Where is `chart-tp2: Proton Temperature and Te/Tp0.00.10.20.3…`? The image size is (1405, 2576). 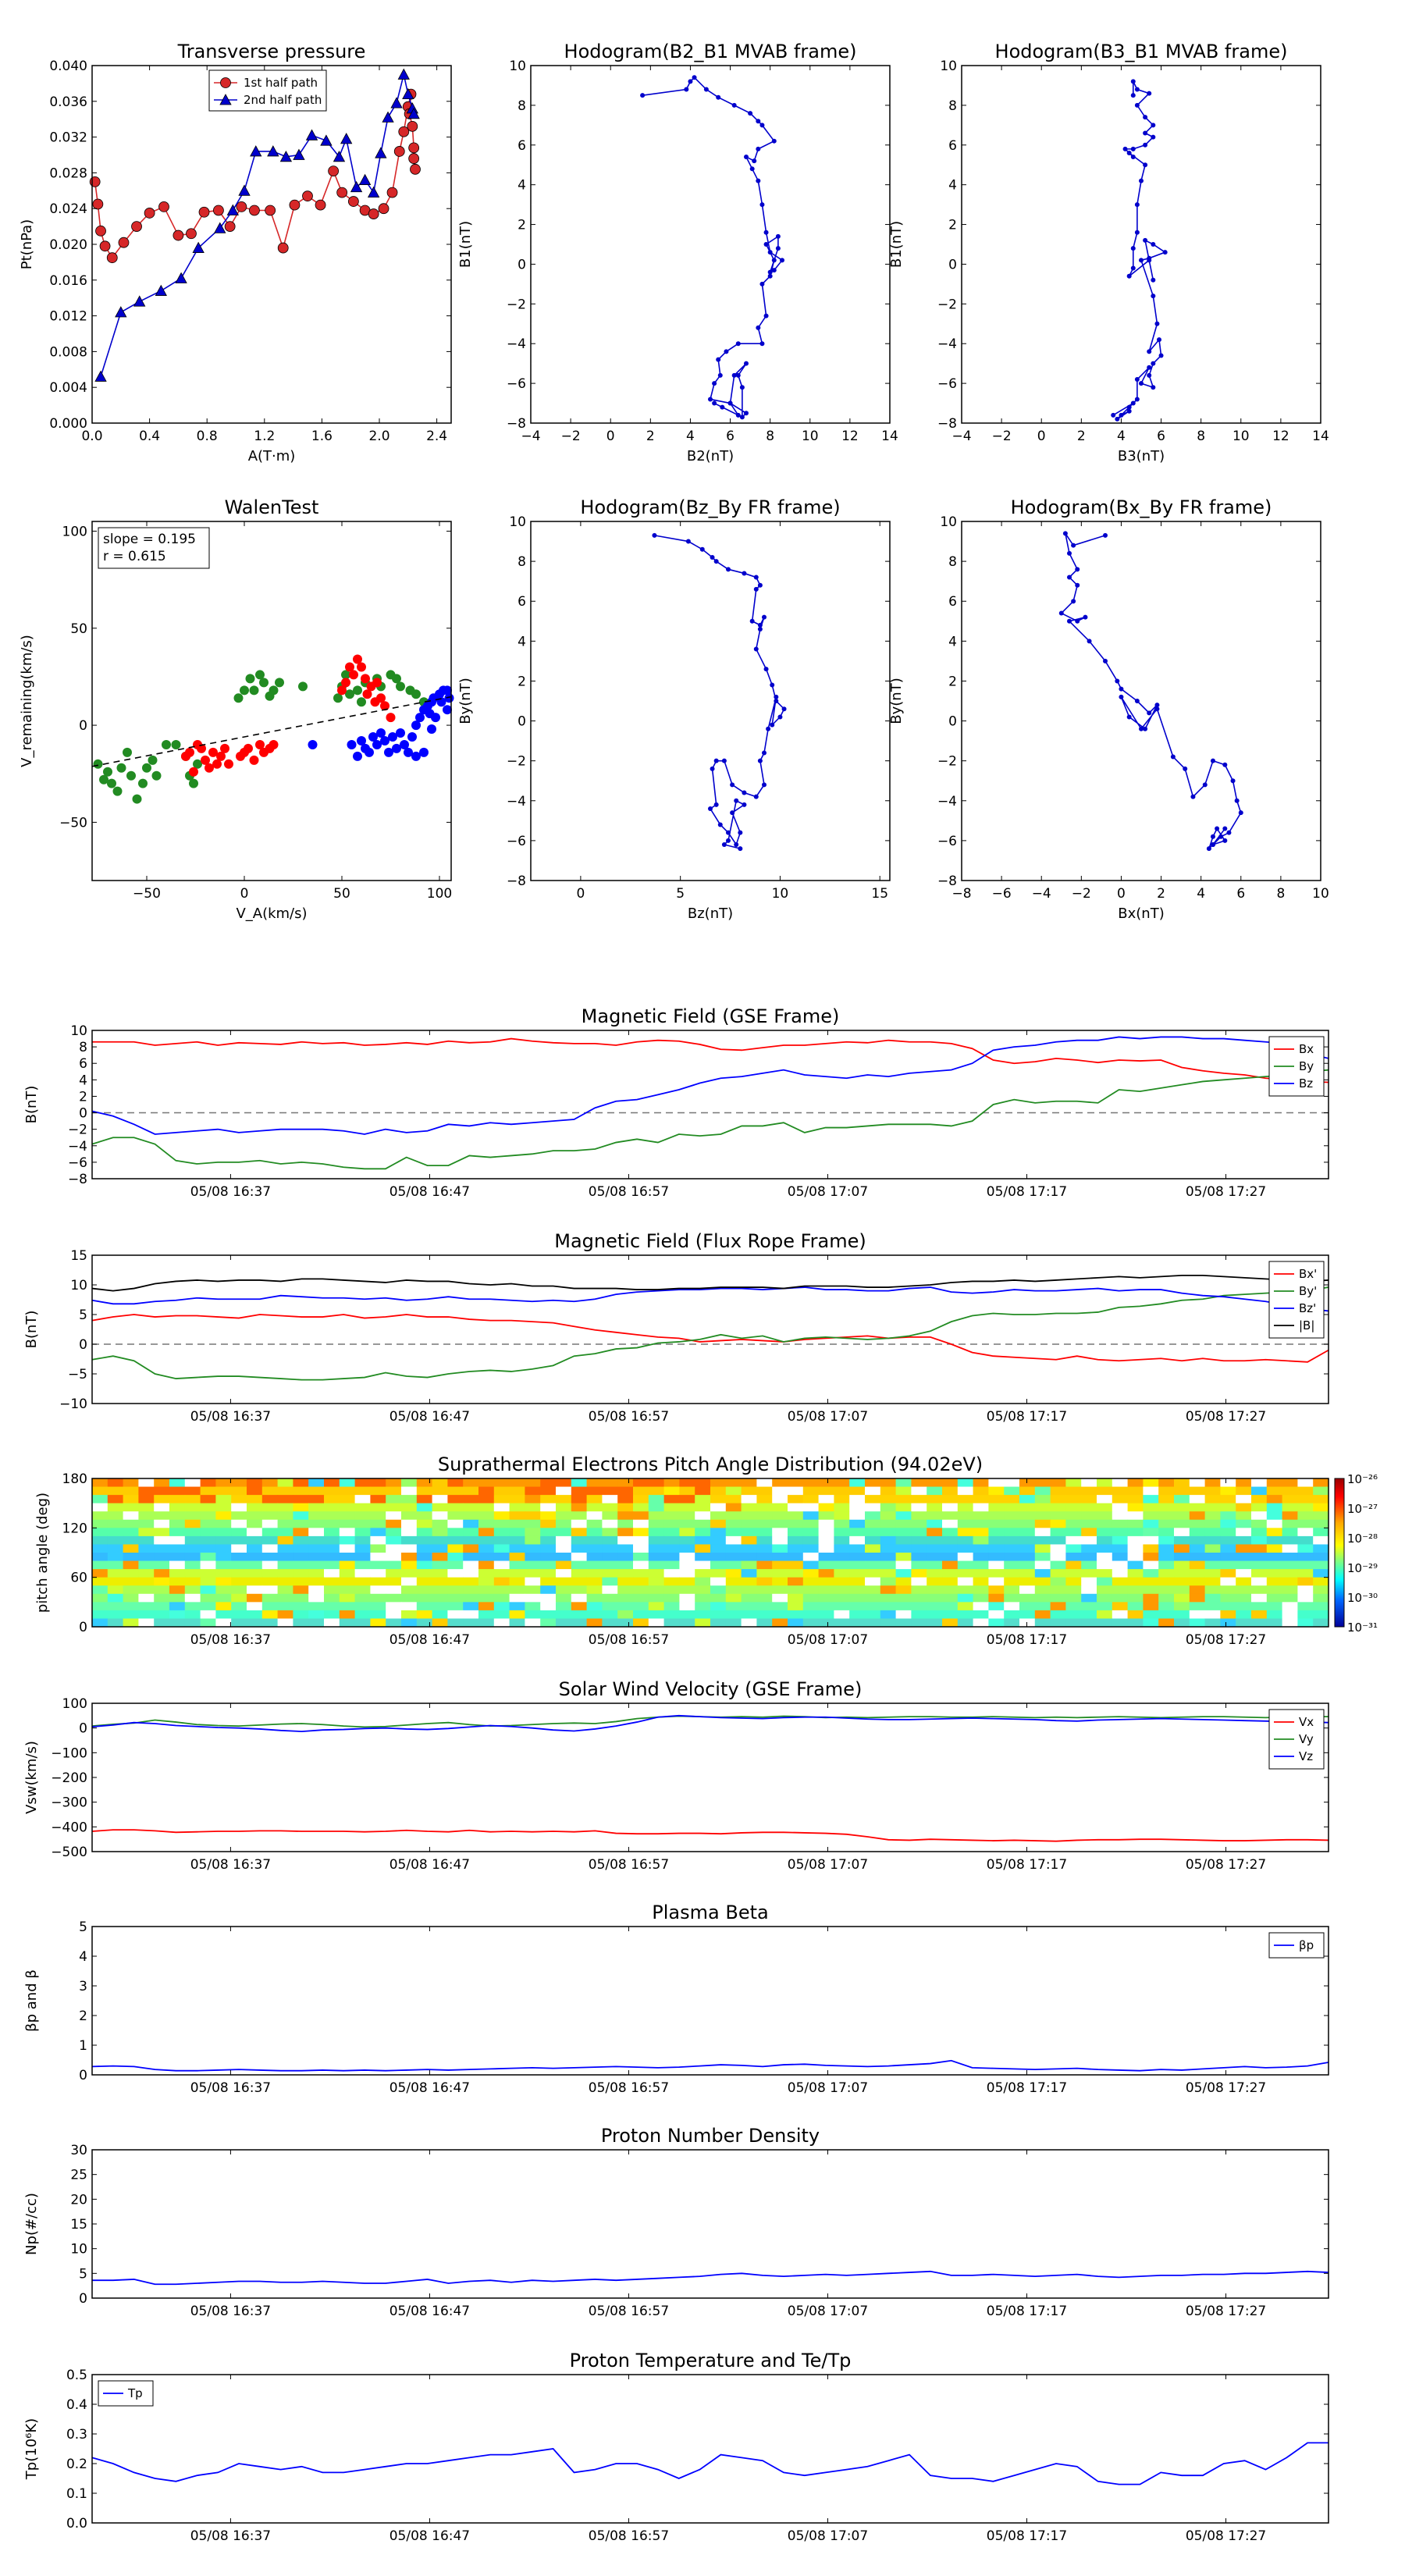 chart-tp2: Proton Temperature and Te/Tp0.00.10.20.3… is located at coordinates (676, 2447).